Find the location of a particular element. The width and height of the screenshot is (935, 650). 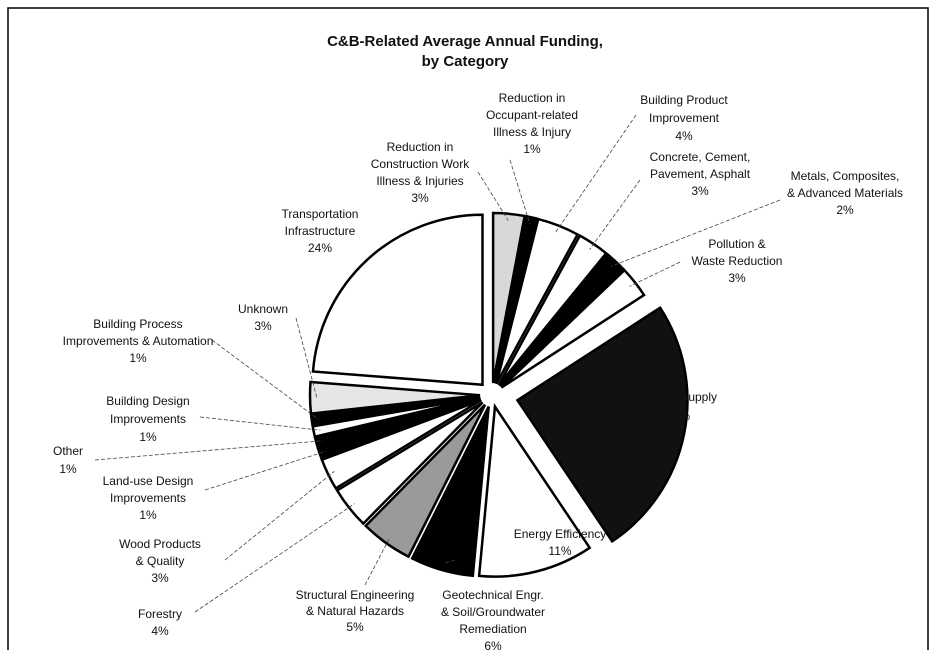

value-label: 6% is located at coordinates (493, 644).